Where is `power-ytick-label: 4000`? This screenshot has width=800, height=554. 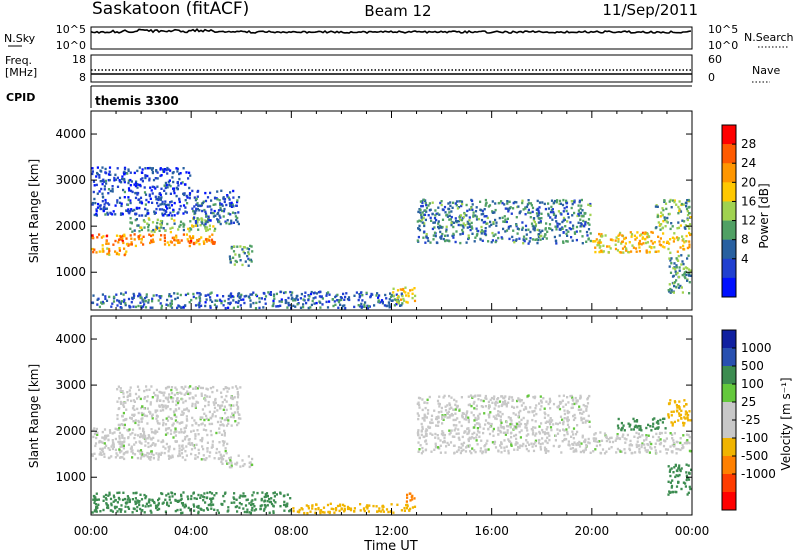 power-ytick-label: 4000 is located at coordinates (70, 134).